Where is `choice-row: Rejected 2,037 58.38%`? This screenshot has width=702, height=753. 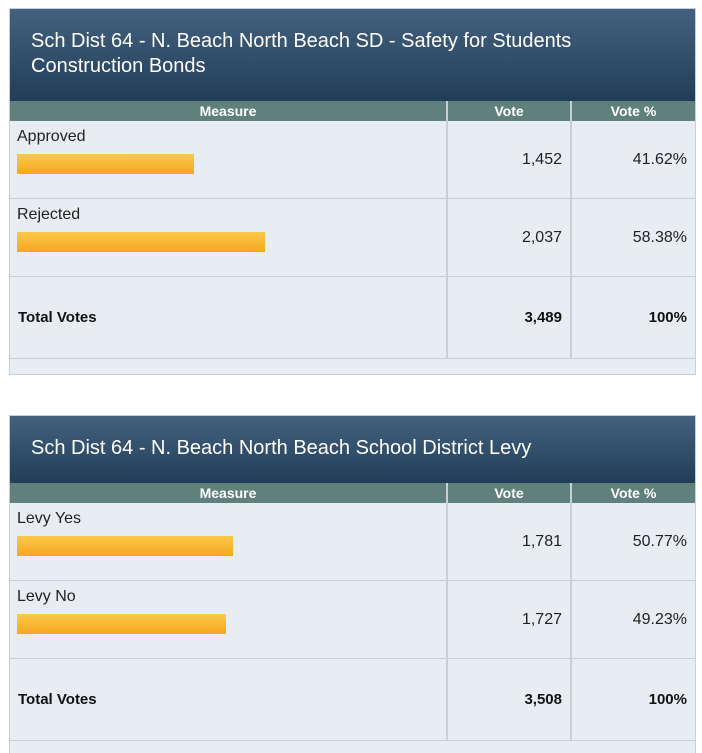 choice-row: Rejected 2,037 58.38% is located at coordinates (352, 238).